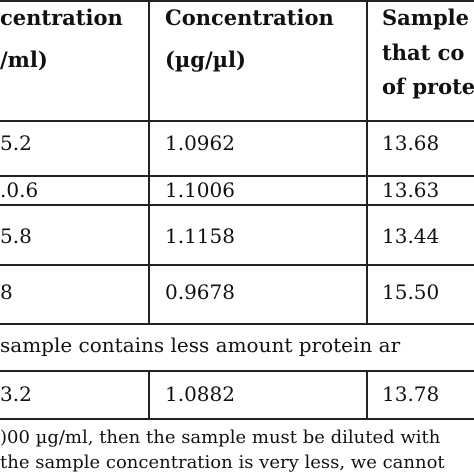  I want to click on table-cell: 1.1158, so click(200, 236).